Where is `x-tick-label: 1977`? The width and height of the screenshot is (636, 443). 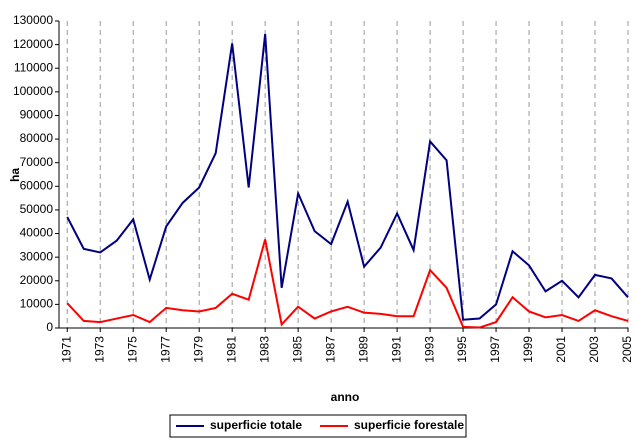
x-tick-label: 1977 is located at coordinates (165, 349).